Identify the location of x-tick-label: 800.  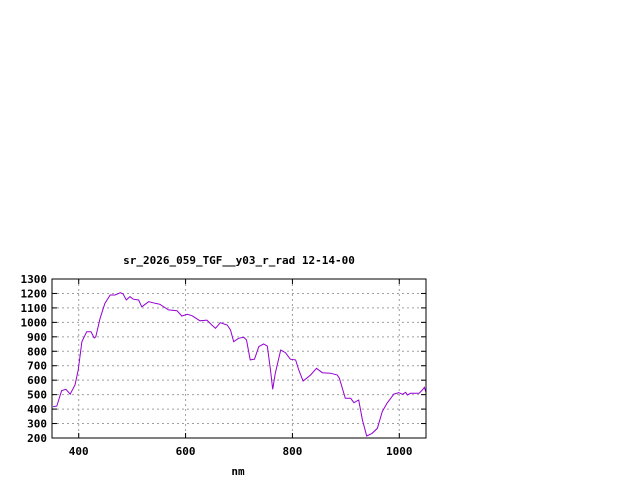
(292, 451).